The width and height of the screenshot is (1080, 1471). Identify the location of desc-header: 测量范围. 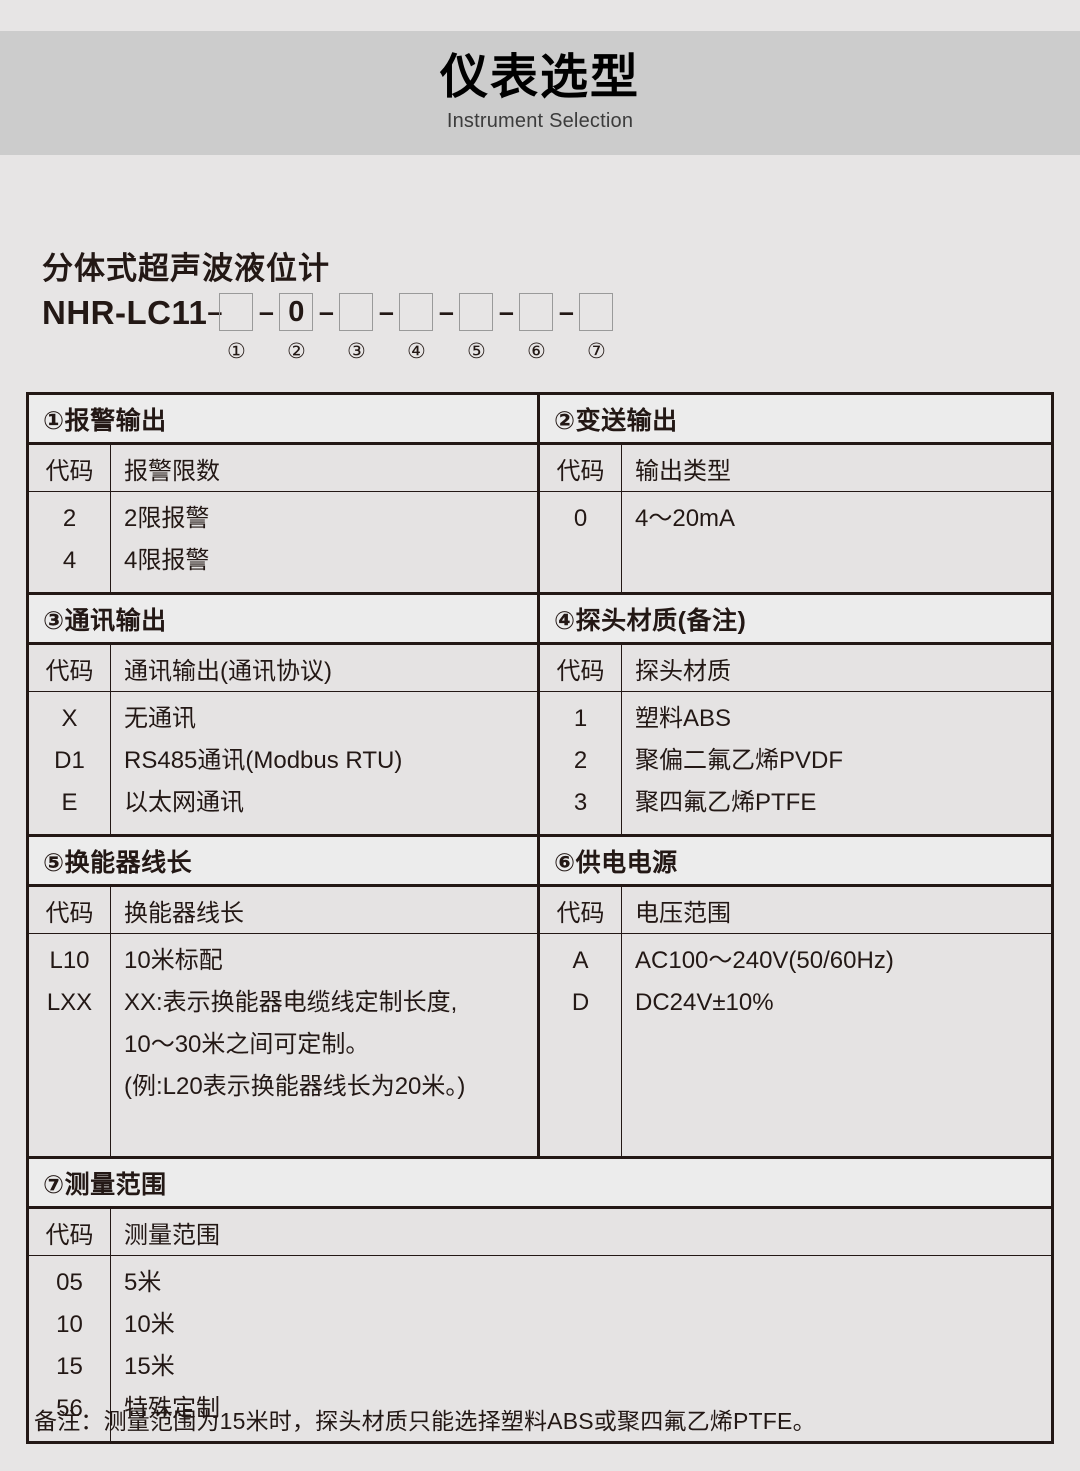
(172, 1235).